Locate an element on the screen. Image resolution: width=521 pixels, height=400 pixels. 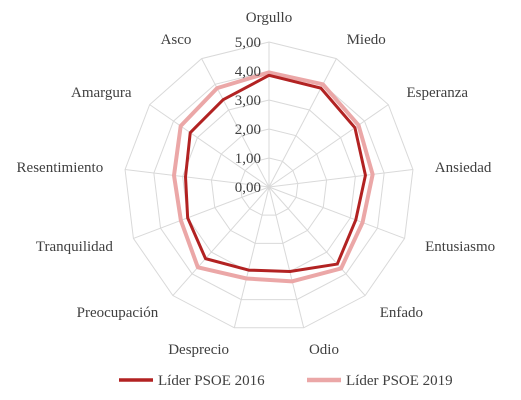
category-label-miedo: Miedo is located at coordinates (366, 40).